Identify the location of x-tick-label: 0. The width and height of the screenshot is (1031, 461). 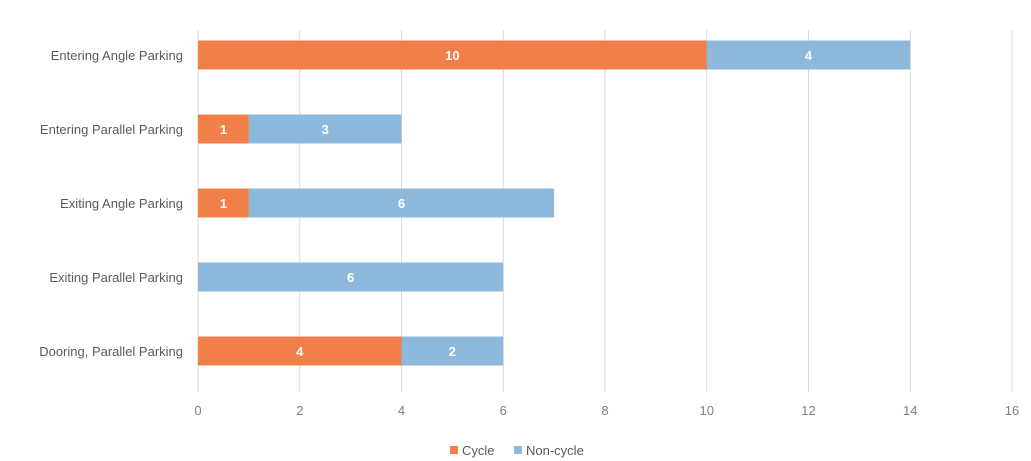
(197, 410).